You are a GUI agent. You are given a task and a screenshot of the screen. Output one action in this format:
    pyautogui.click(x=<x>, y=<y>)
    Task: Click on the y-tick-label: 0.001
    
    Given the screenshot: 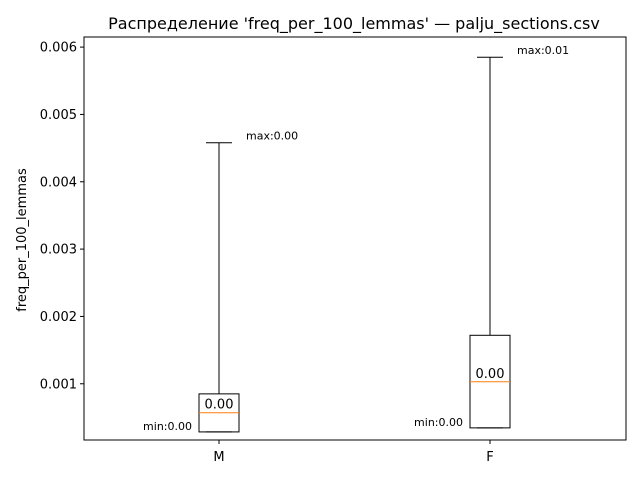 What is the action you would take?
    pyautogui.click(x=58, y=384)
    